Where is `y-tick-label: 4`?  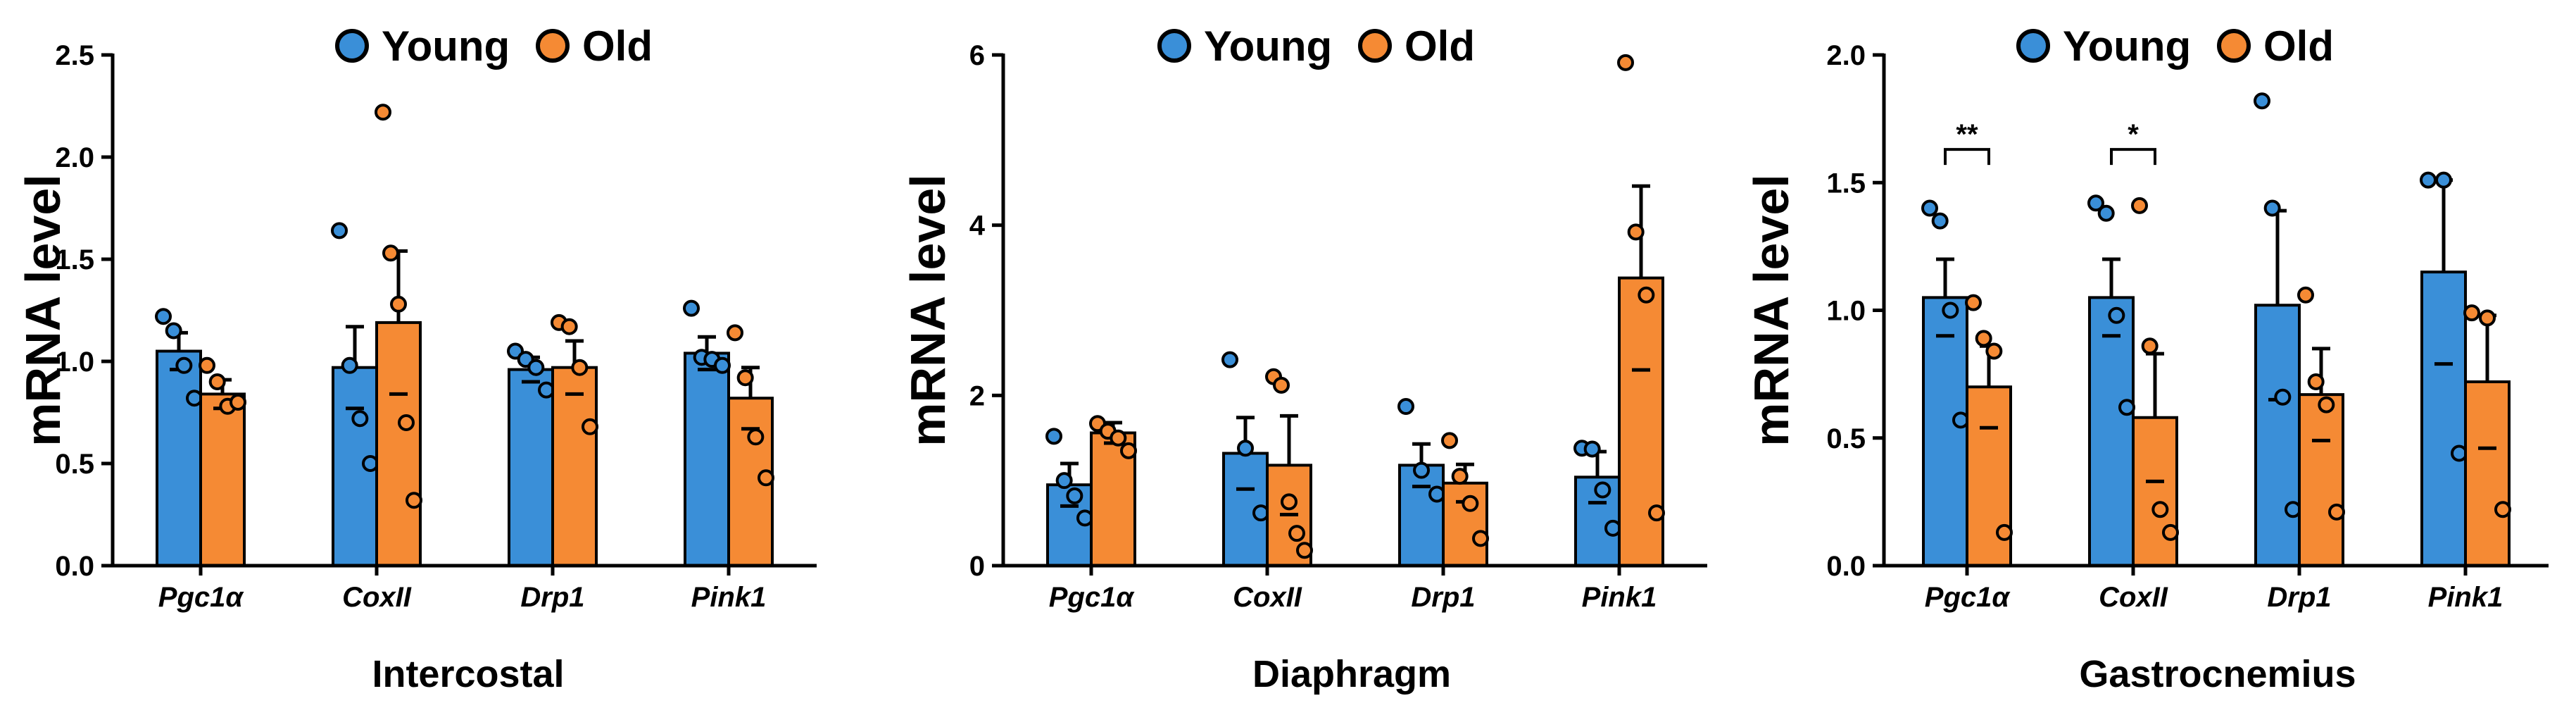
y-tick-label: 4 is located at coordinates (978, 226).